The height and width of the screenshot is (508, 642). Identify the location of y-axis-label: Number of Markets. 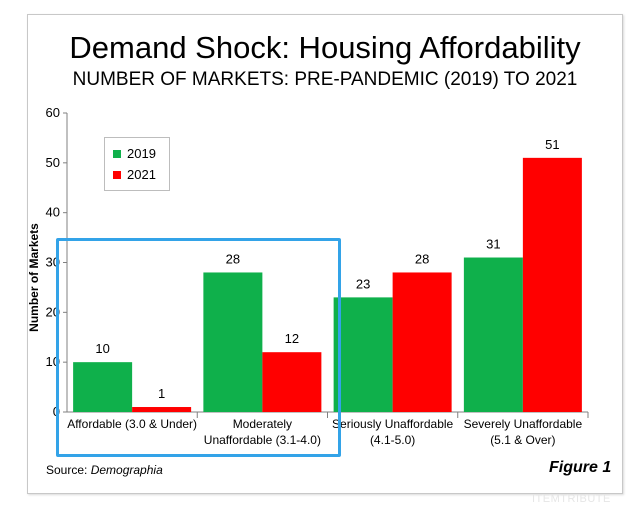
(34, 277).